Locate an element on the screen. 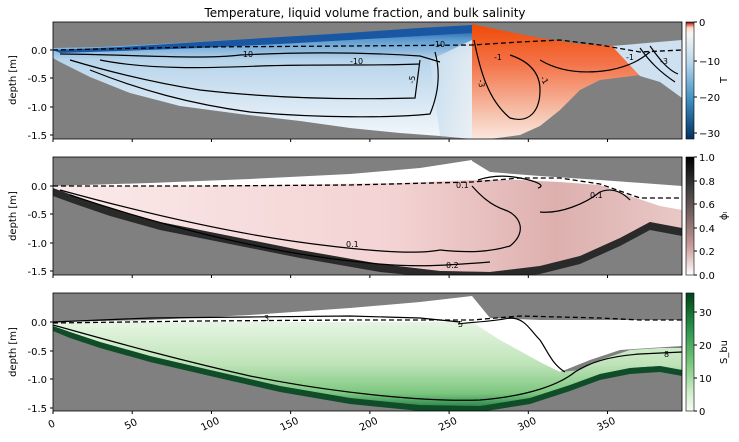  colorbar-tick-label: −20 is located at coordinates (709, 98).